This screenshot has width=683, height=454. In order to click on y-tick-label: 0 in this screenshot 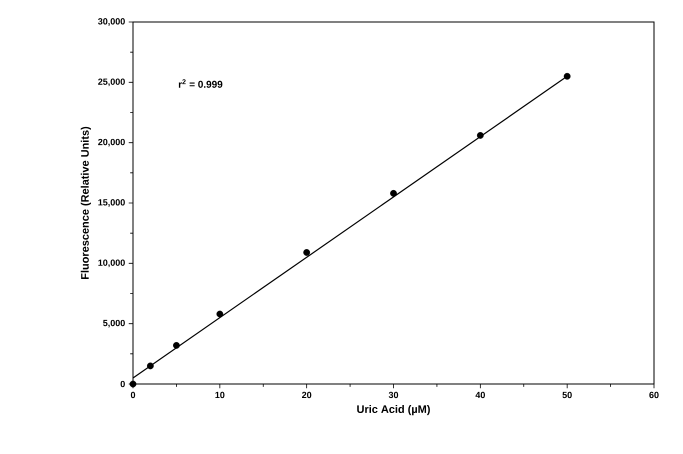, I will do `click(122, 384)`.